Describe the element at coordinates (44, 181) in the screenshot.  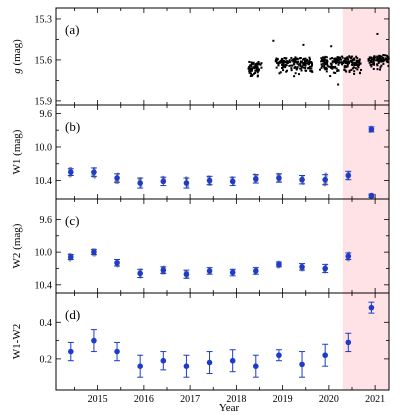
I see `y-tick-label: 10.4` at that location.